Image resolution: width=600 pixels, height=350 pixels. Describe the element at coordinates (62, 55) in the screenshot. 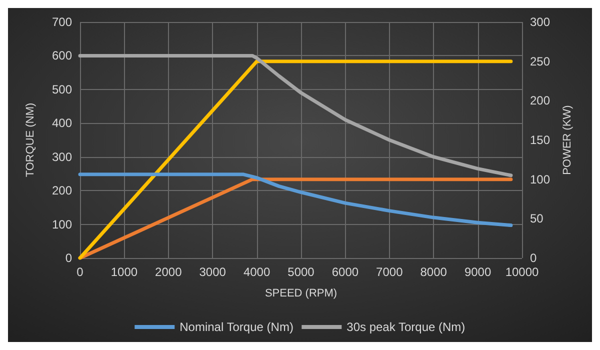

I see `y-tick-label: 600` at that location.